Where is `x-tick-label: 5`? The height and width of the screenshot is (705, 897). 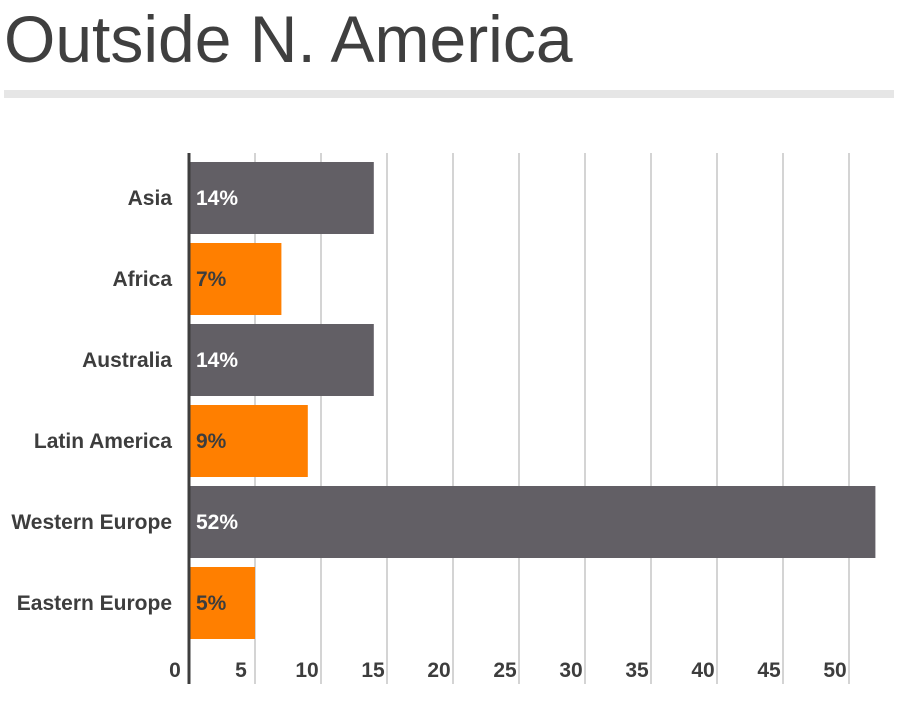
x-tick-label: 5 is located at coordinates (241, 670).